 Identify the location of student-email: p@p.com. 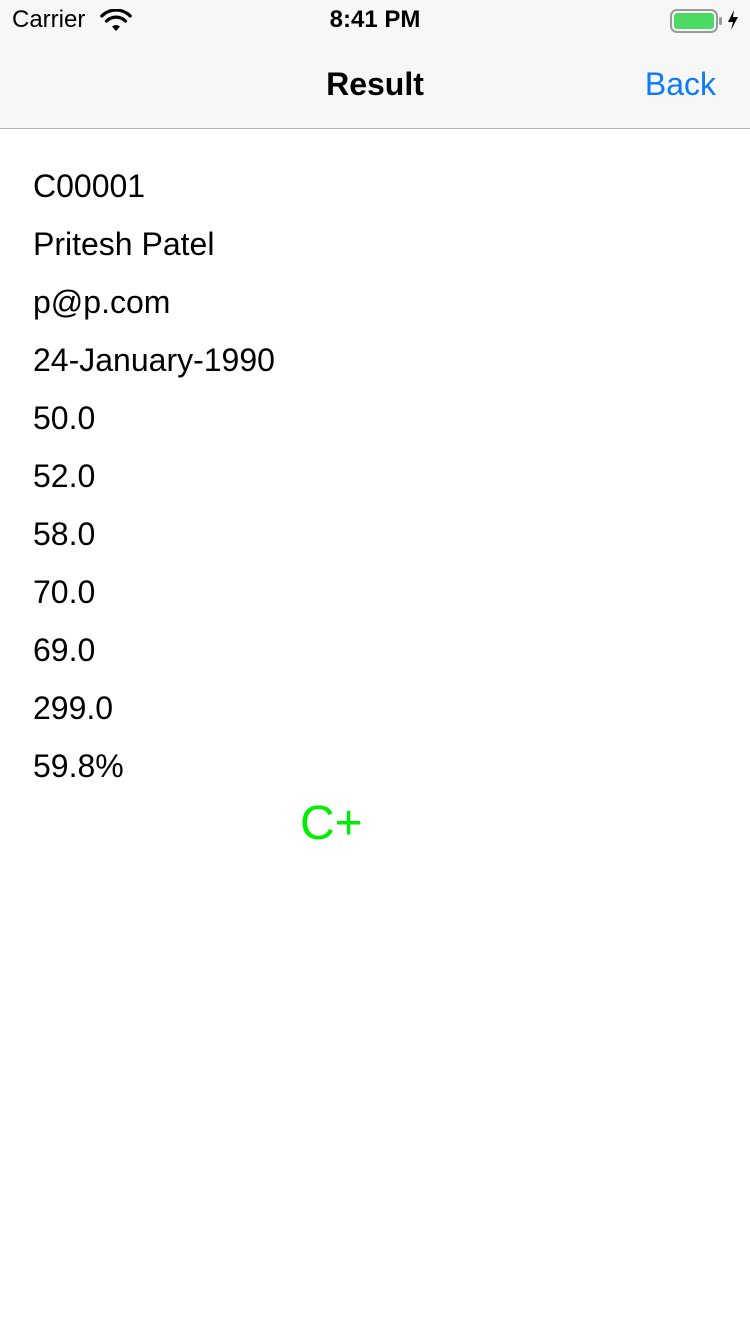
(102, 302).